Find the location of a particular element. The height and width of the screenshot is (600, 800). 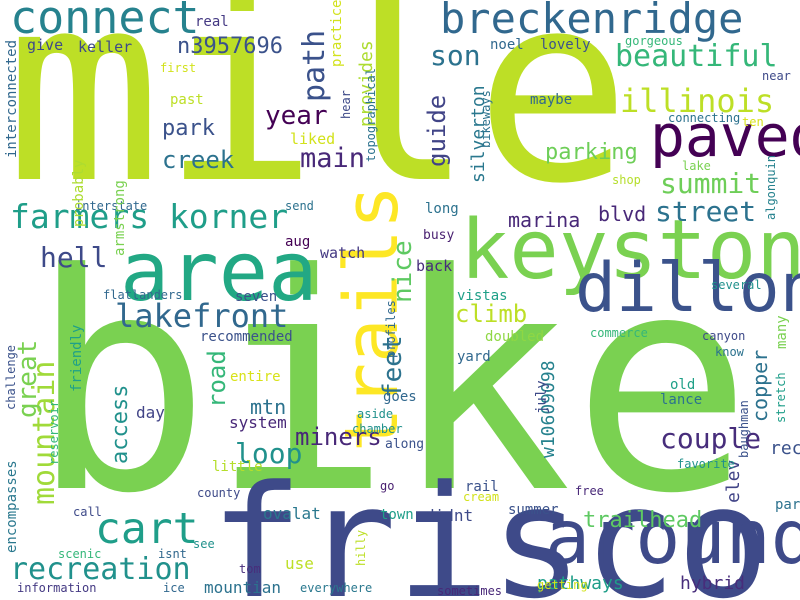

word-trailhead: trailhead is located at coordinates (643, 520).